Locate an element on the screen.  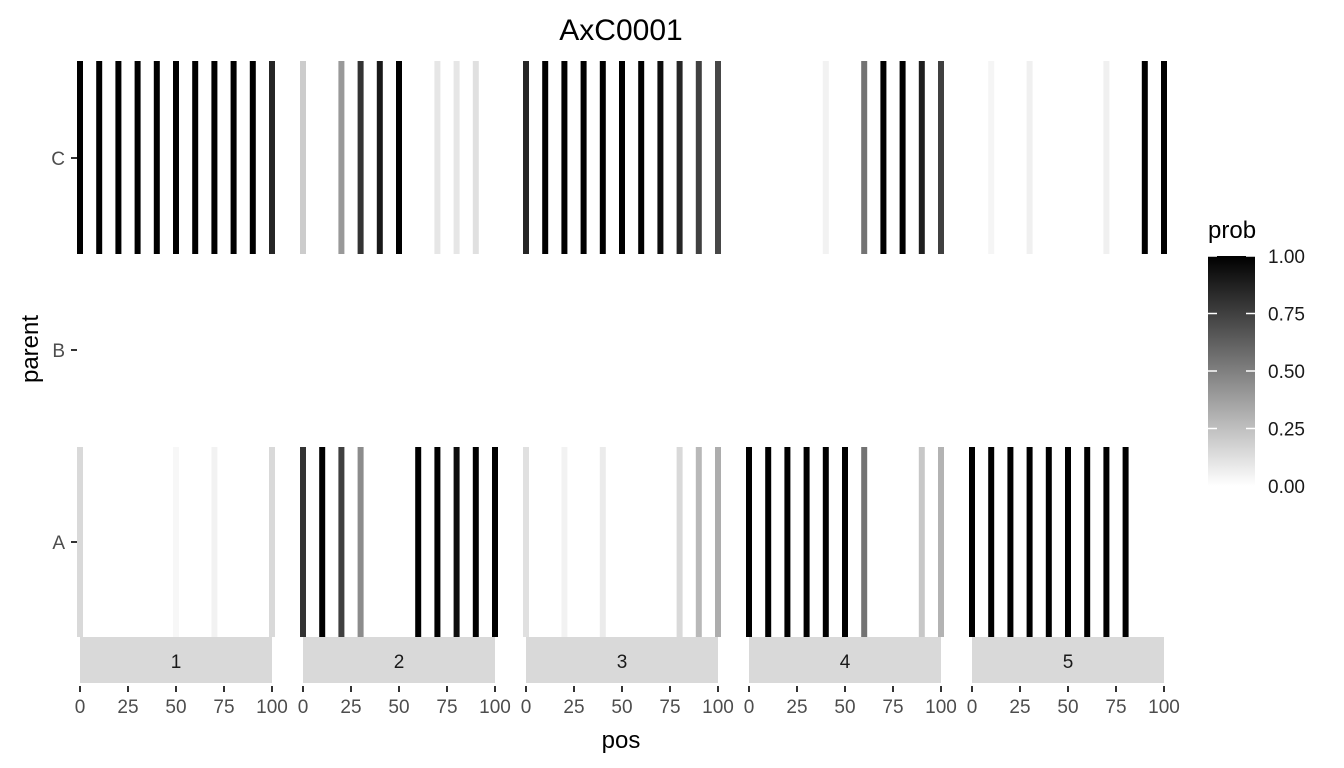
y-axis: A B C is located at coordinates (64, 351).